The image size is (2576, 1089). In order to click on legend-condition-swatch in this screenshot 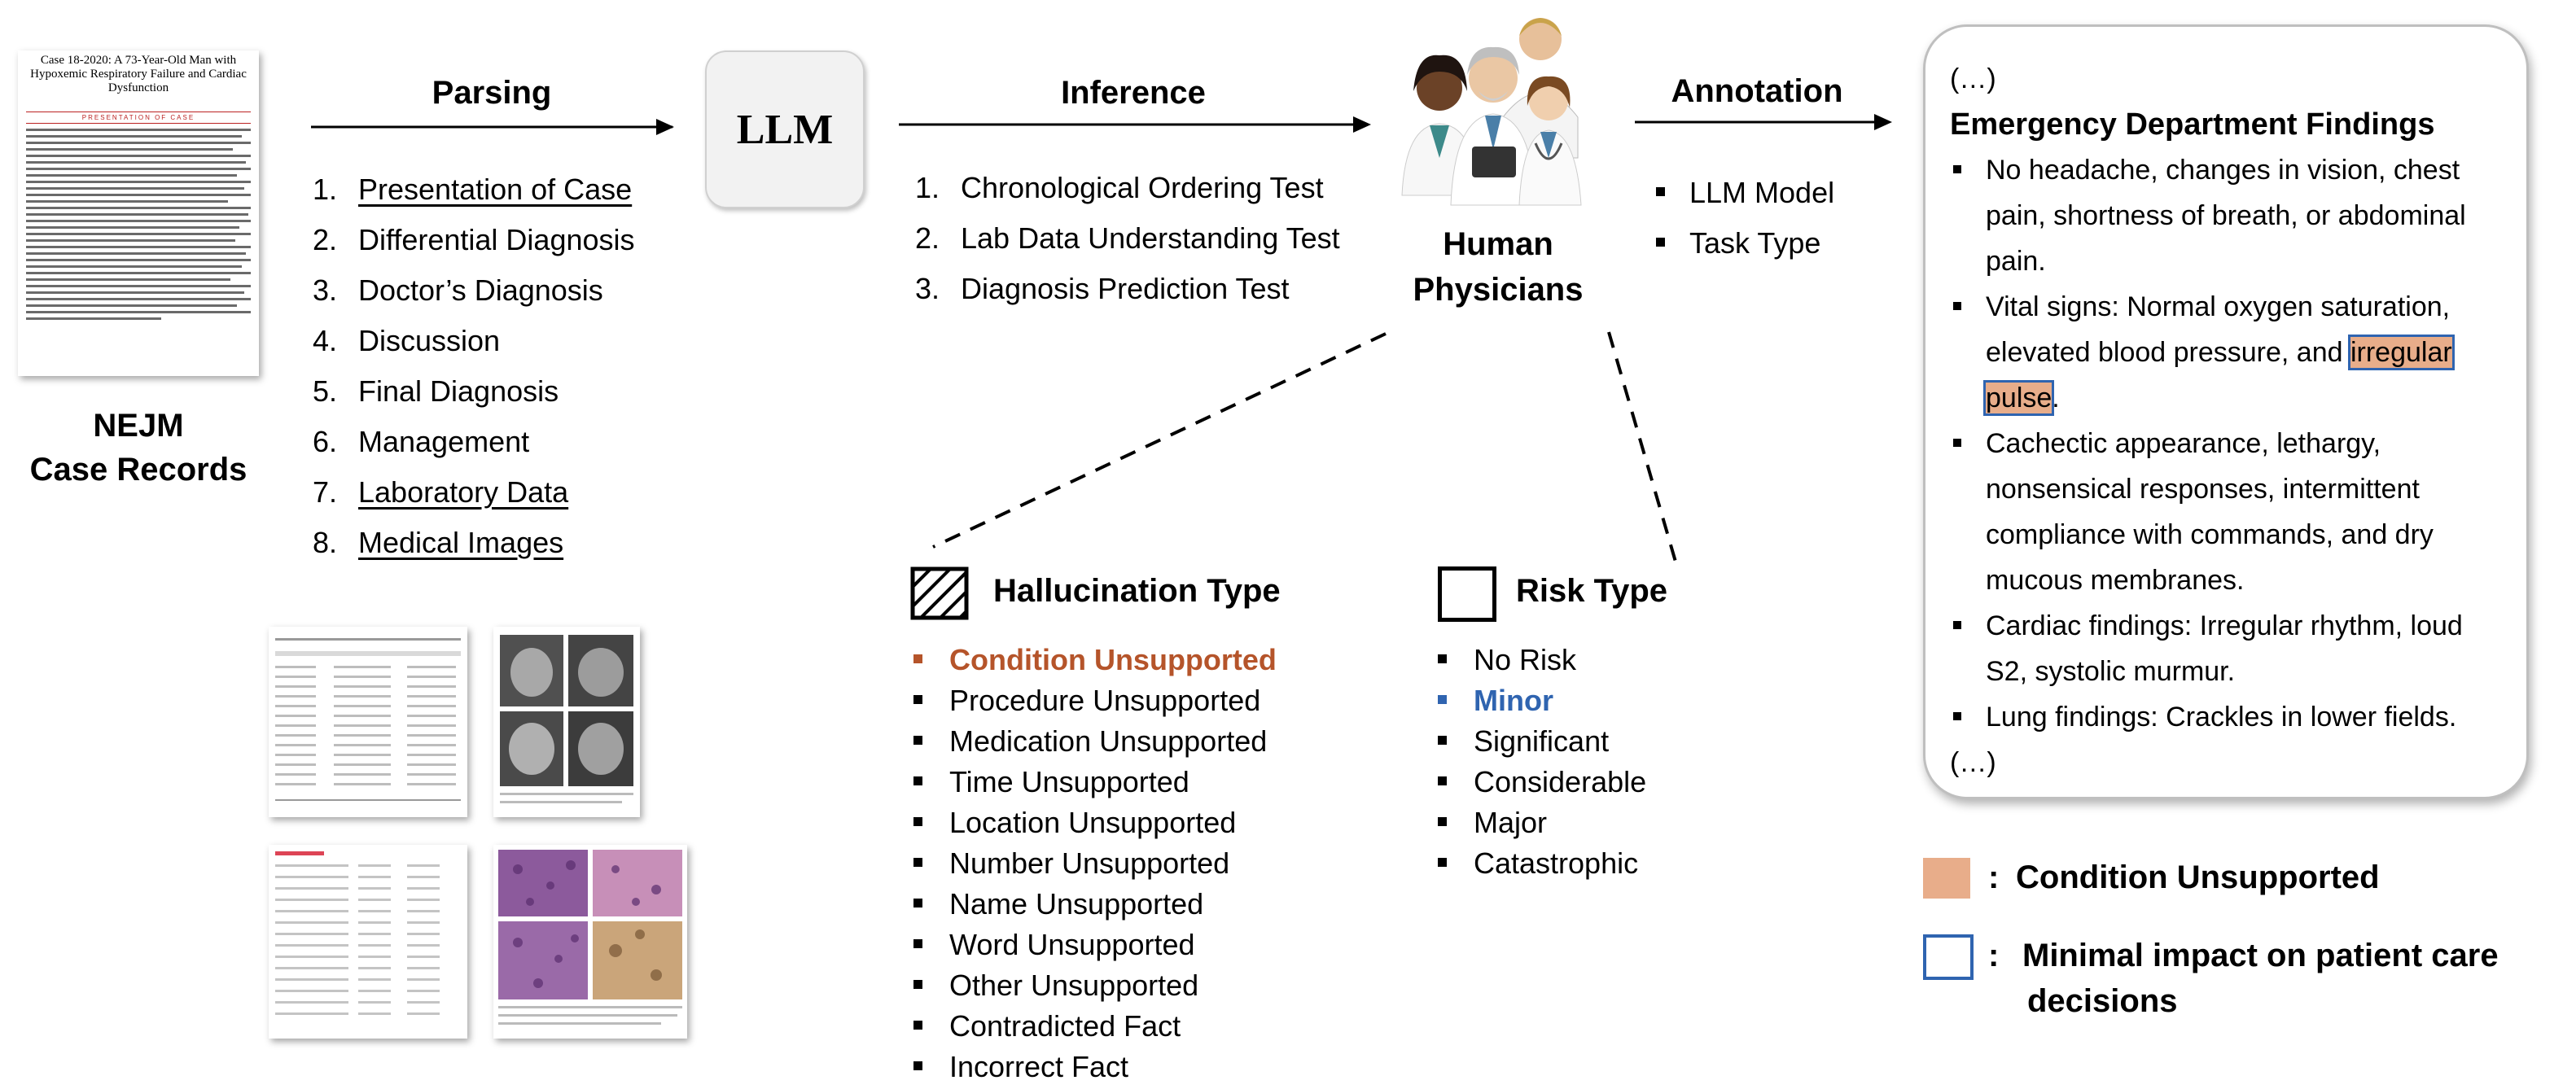, I will do `click(1946, 879)`.